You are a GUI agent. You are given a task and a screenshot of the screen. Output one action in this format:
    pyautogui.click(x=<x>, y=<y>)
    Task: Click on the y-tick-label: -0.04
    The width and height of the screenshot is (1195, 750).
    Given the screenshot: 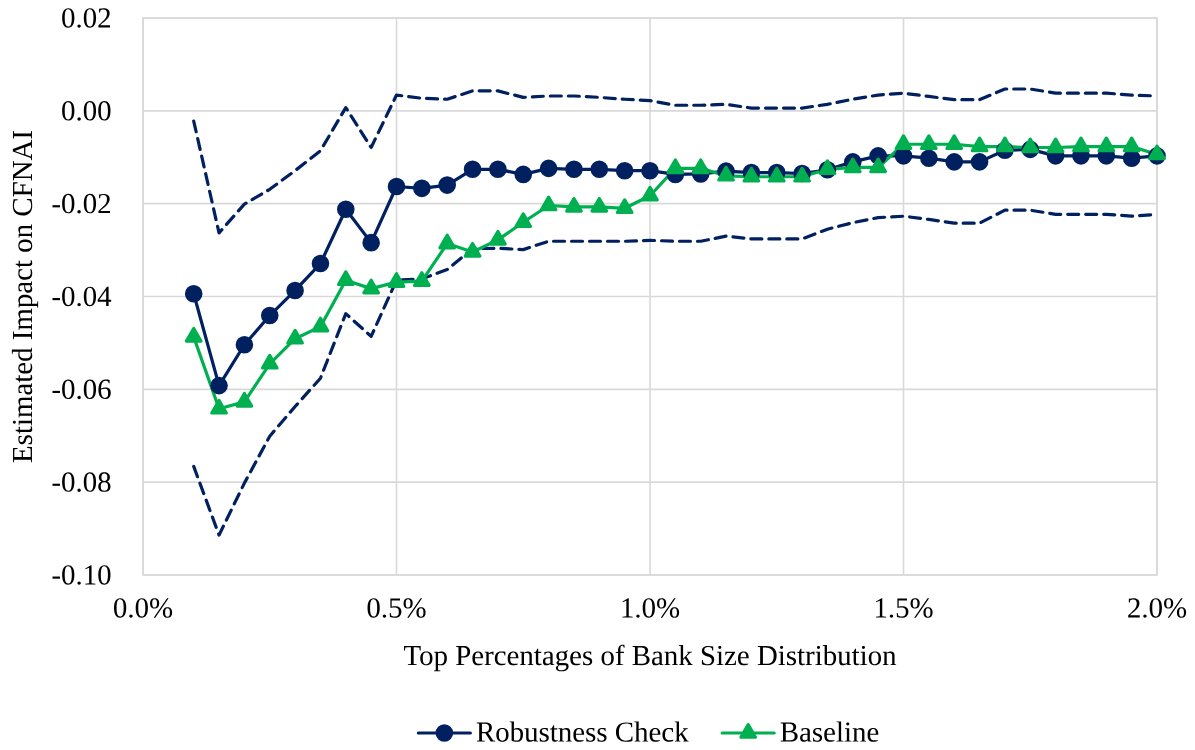 What is the action you would take?
    pyautogui.click(x=82, y=296)
    